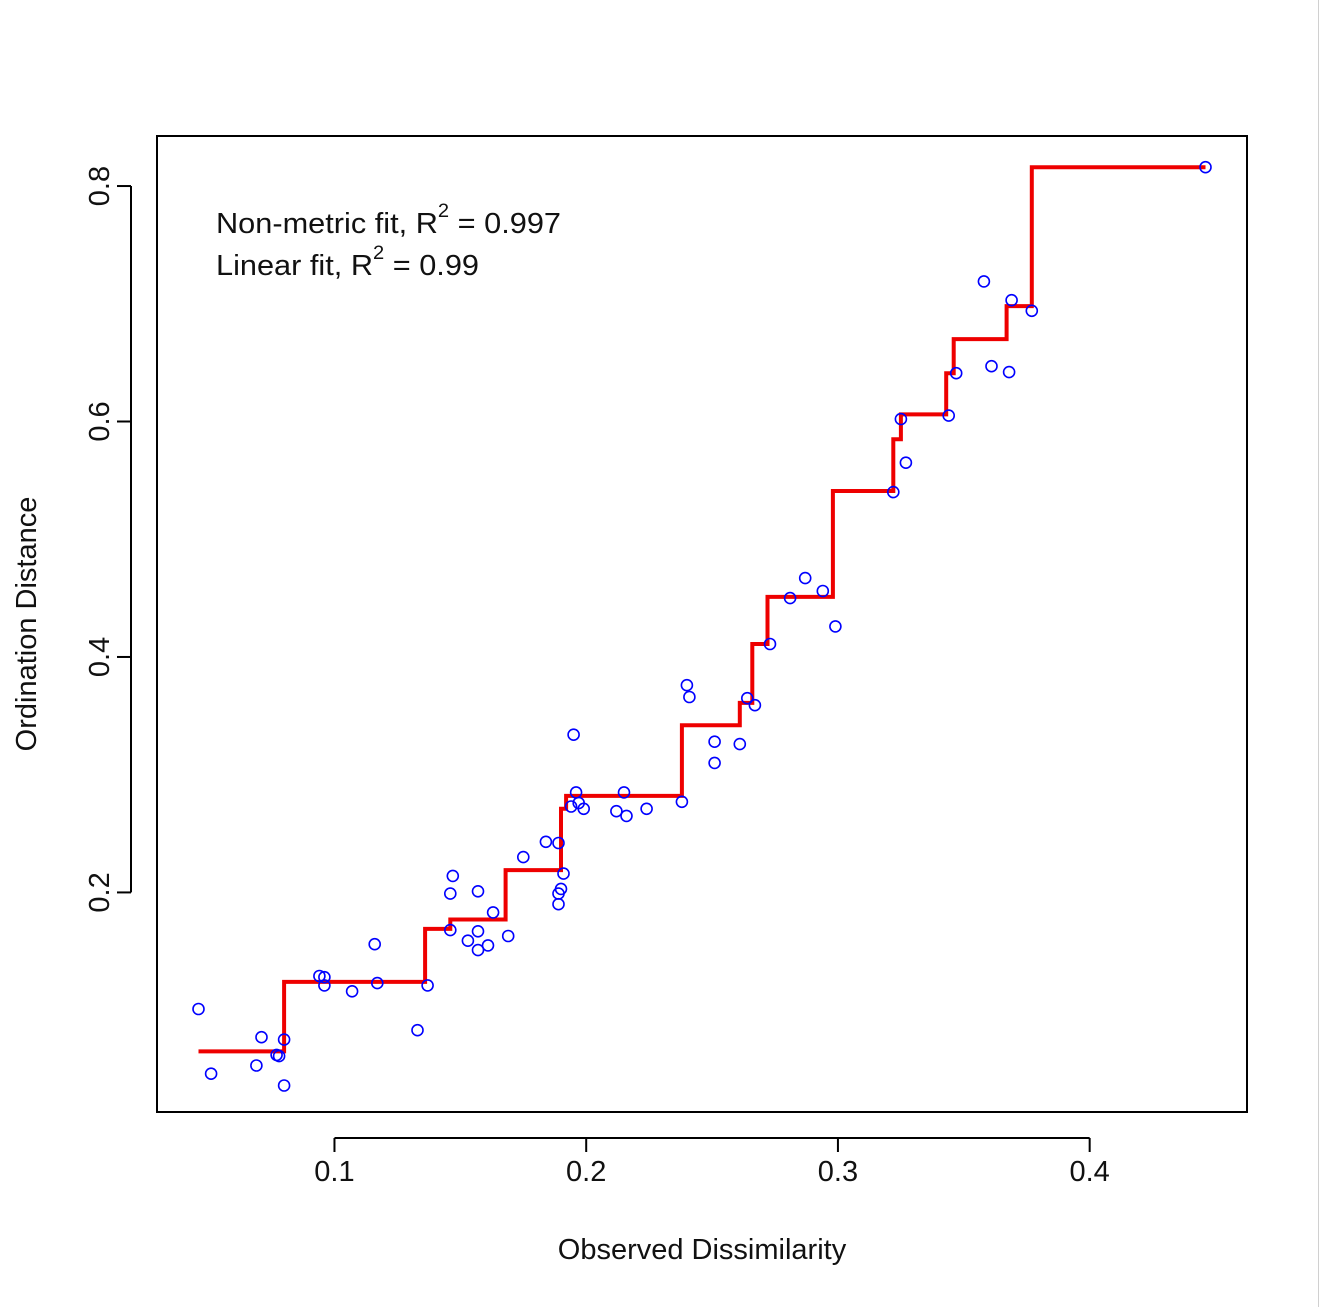 Image resolution: width=1330 pixels, height=1312 pixels. Describe the element at coordinates (327, 224) in the screenshot. I see `annotation-nonmetric-prefix: Non-metric fit, R` at that location.